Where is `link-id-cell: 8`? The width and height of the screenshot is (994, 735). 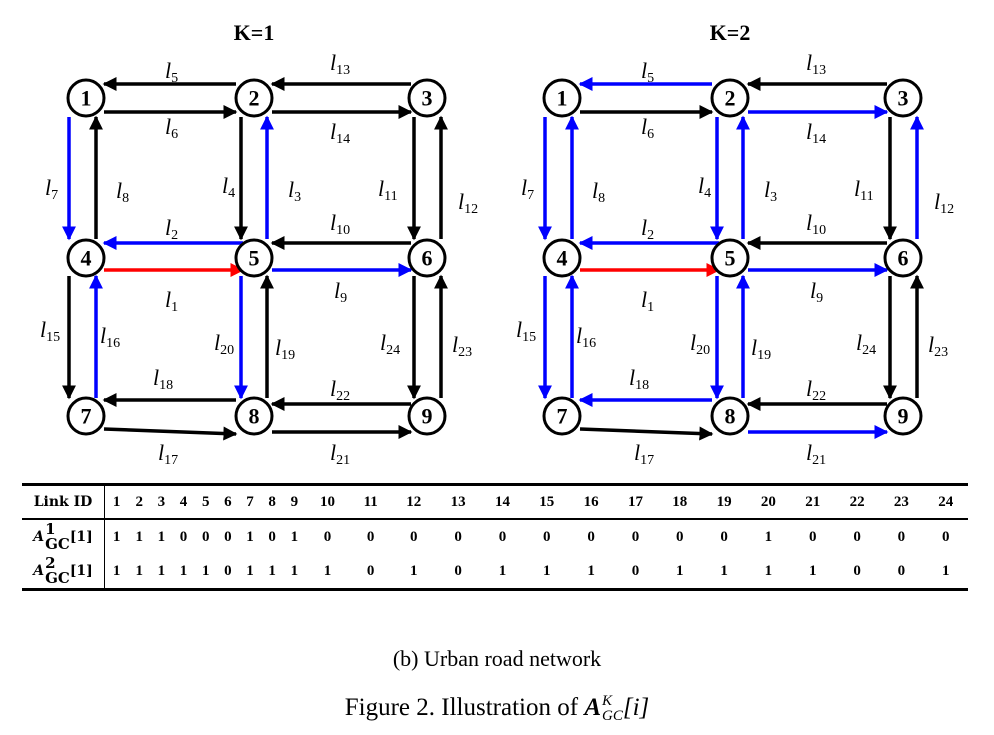
link-id-cell: 8 is located at coordinates (272, 501).